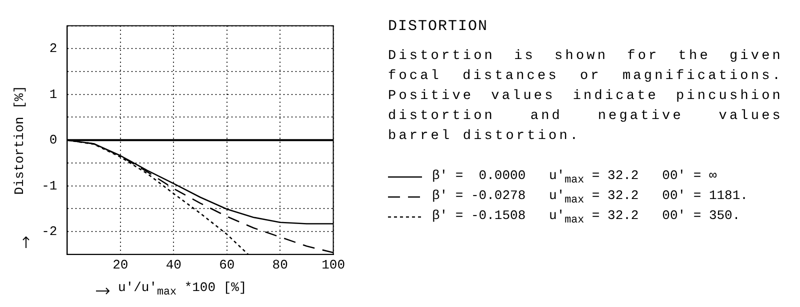  I want to click on x-tick-label: 100, so click(333, 265).